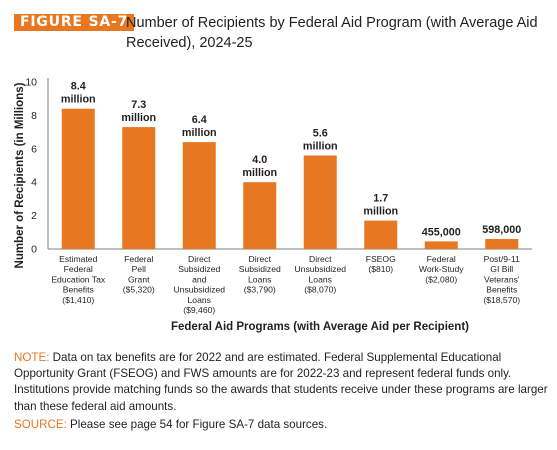  I want to click on x-tick-label: Estimated, so click(78, 259).